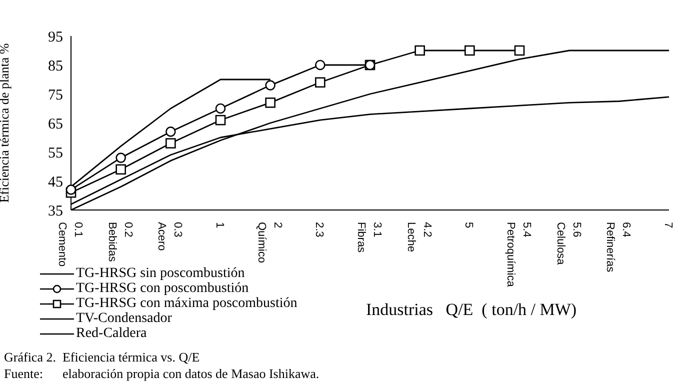 This screenshot has height=392, width=674. I want to click on legend-label: TG-HRSG con poscombustión, so click(162, 288).